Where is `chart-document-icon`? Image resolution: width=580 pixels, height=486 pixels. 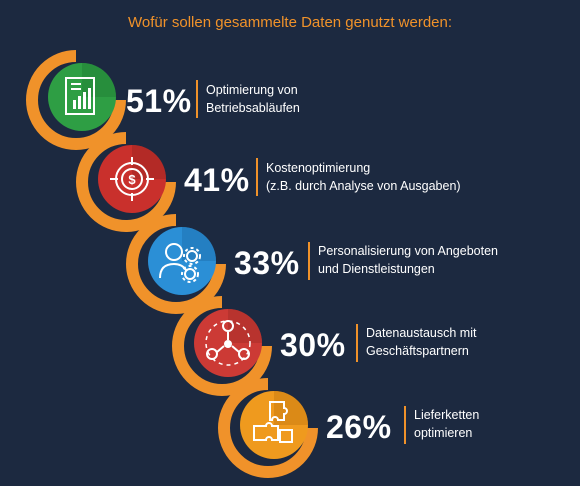
chart-document-icon is located at coordinates (76, 100).